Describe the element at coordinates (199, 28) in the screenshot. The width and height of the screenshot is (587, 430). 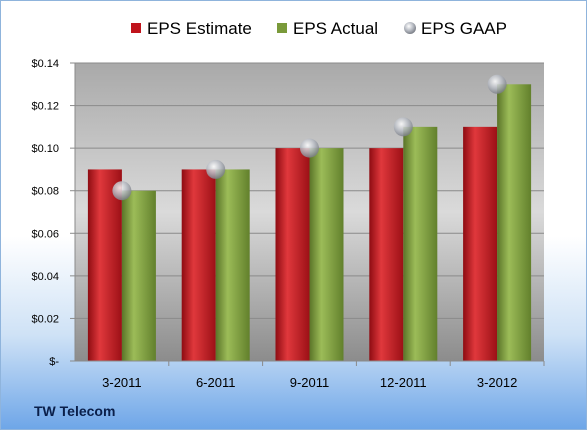
I see `legend-label: EPS Estimate` at that location.